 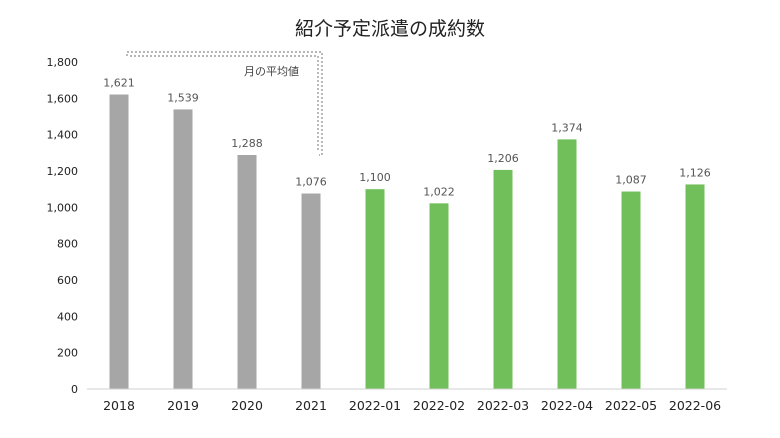 What do you see at coordinates (503, 158) in the screenshot?
I see `data-label: 1,206` at bounding box center [503, 158].